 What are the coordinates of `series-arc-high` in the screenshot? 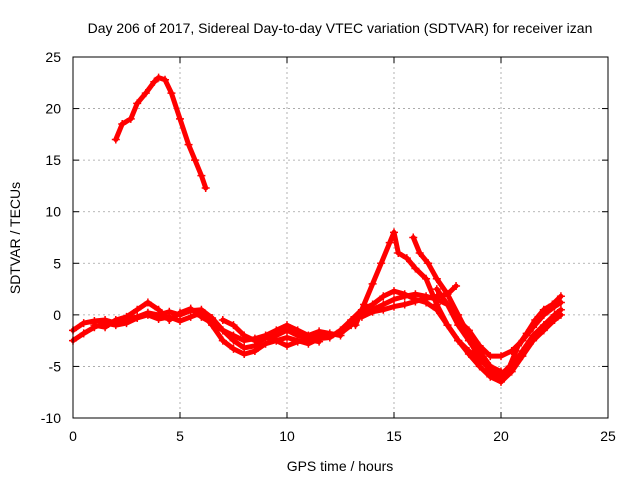 It's located at (160, 132).